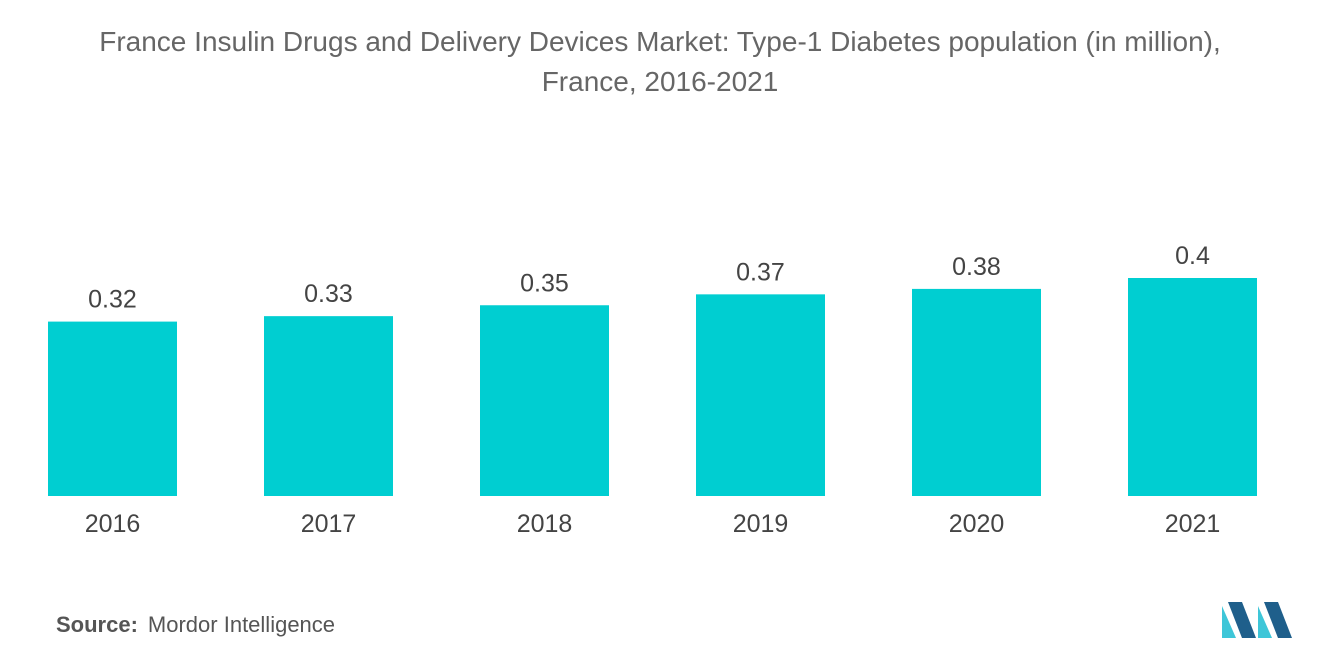 The image size is (1320, 665). What do you see at coordinates (1193, 524) in the screenshot?
I see `x-tick-label-2021: 2021` at bounding box center [1193, 524].